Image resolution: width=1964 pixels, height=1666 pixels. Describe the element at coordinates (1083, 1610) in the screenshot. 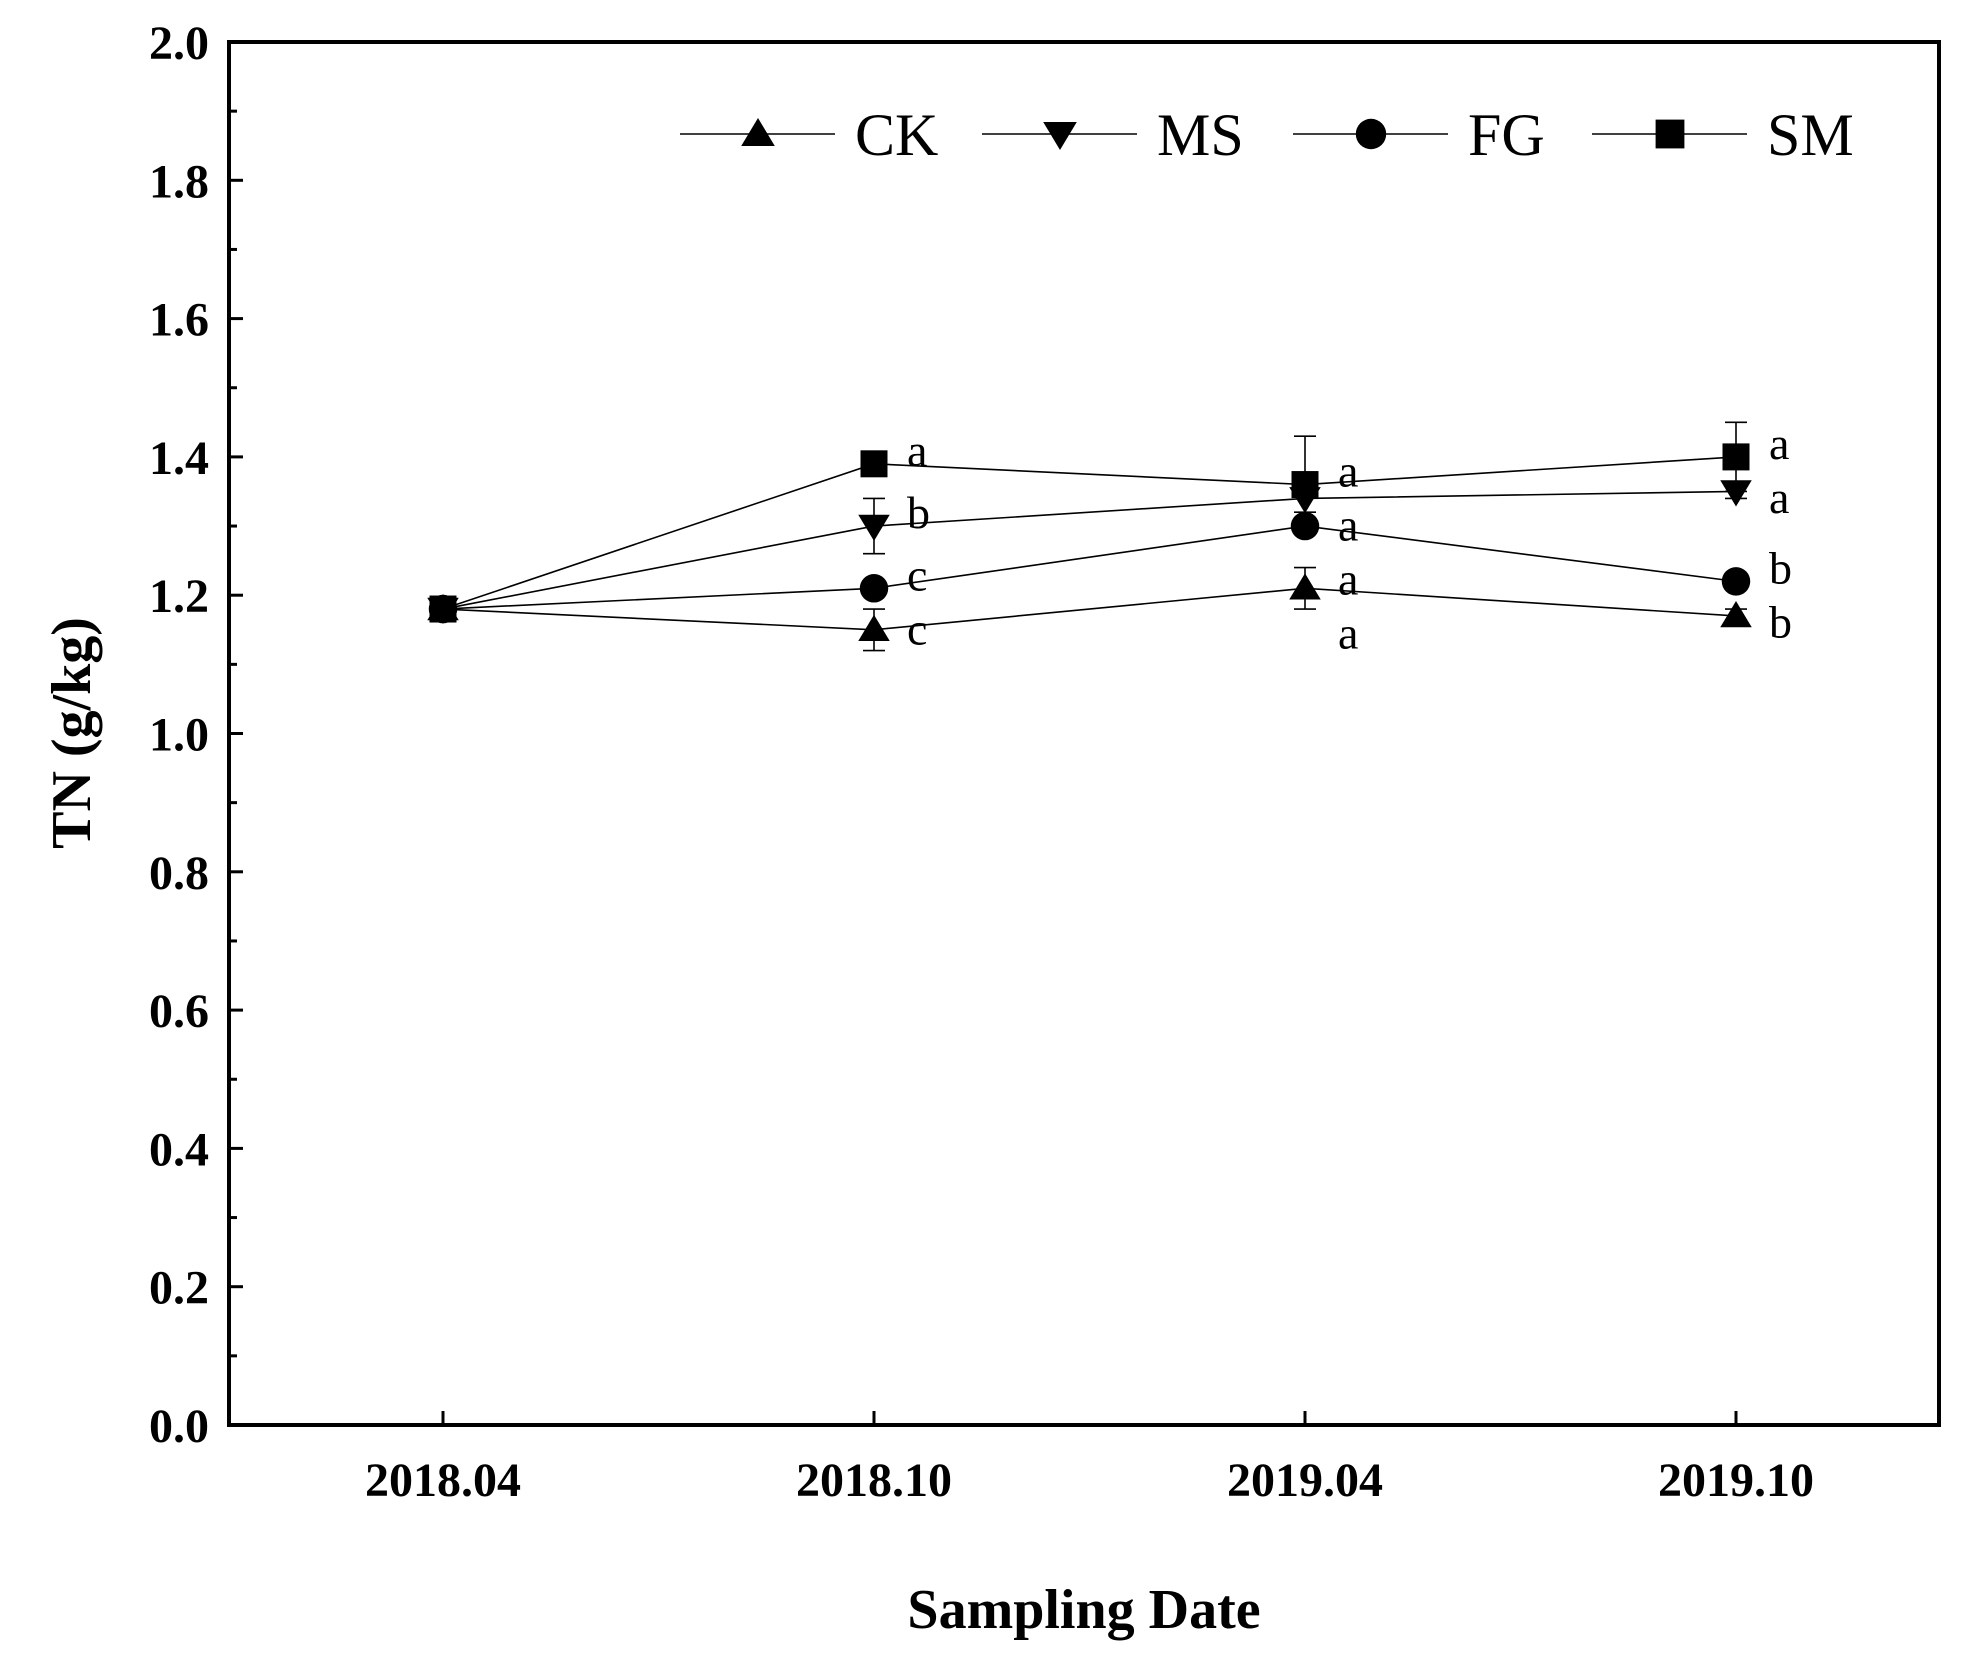

I see `x-axis-title: Sampling Date` at that location.